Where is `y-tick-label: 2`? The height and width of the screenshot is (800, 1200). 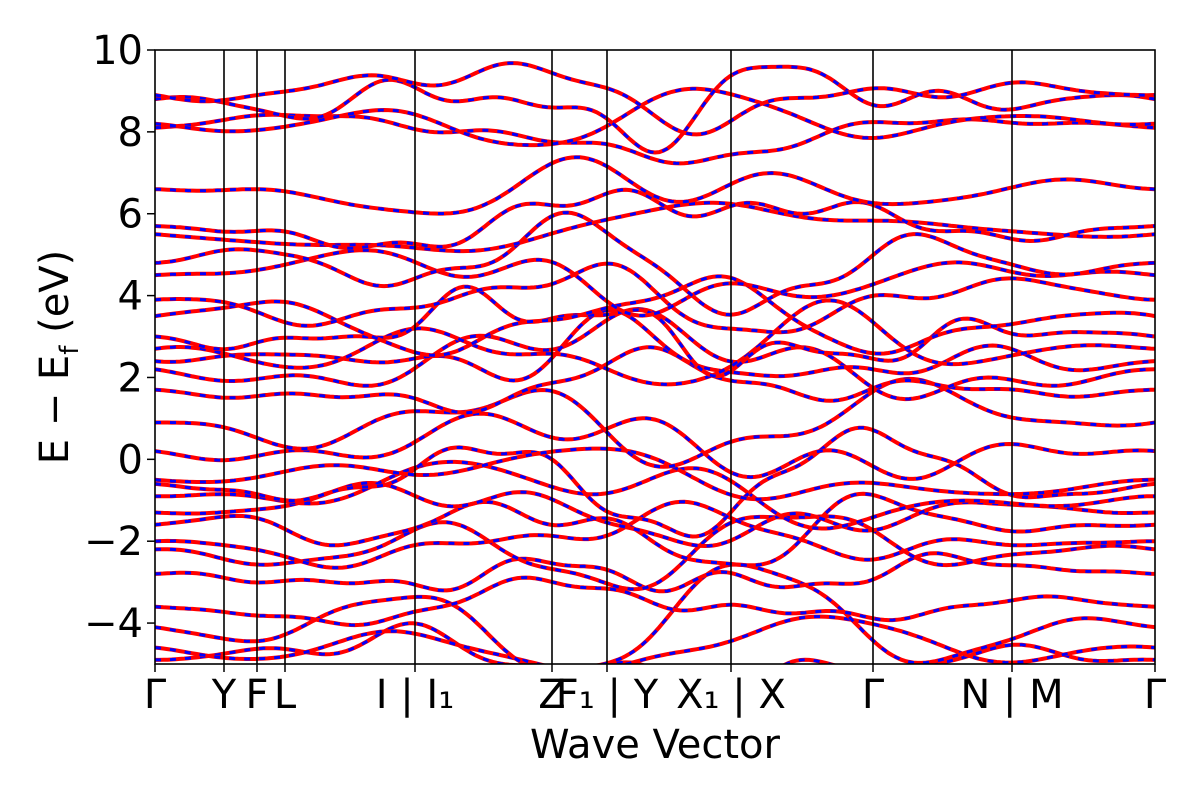
y-tick-label: 2 is located at coordinates (130, 378).